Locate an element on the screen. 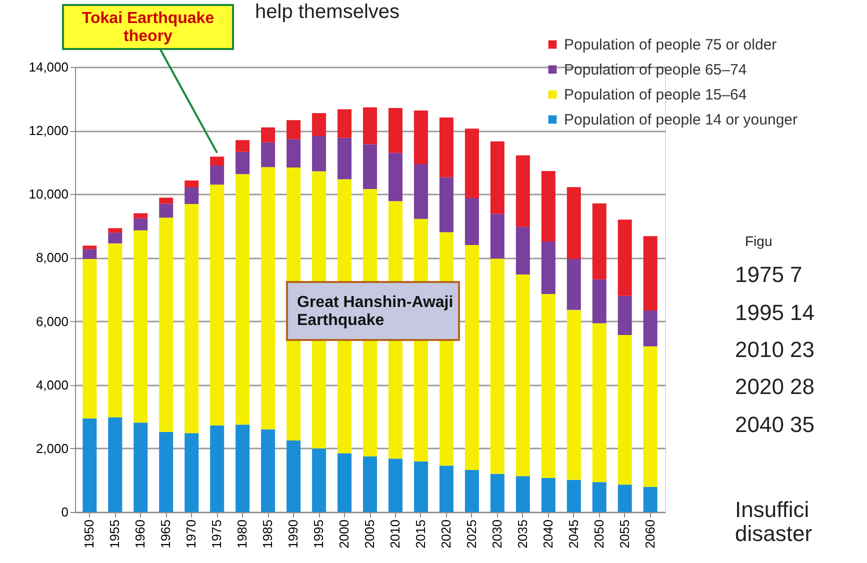 The width and height of the screenshot is (867, 563). legend-label: Population of people 14 or younger is located at coordinates (681, 120).